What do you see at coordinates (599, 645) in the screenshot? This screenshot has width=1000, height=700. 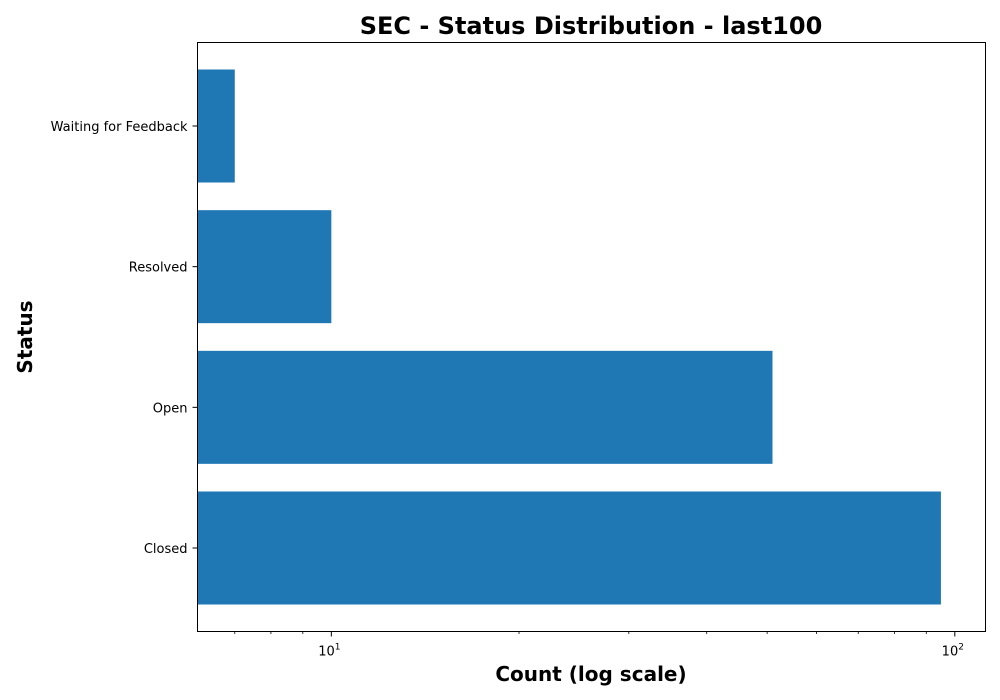 I see `x-axis-ticks: 10¹ 10²` at bounding box center [599, 645].